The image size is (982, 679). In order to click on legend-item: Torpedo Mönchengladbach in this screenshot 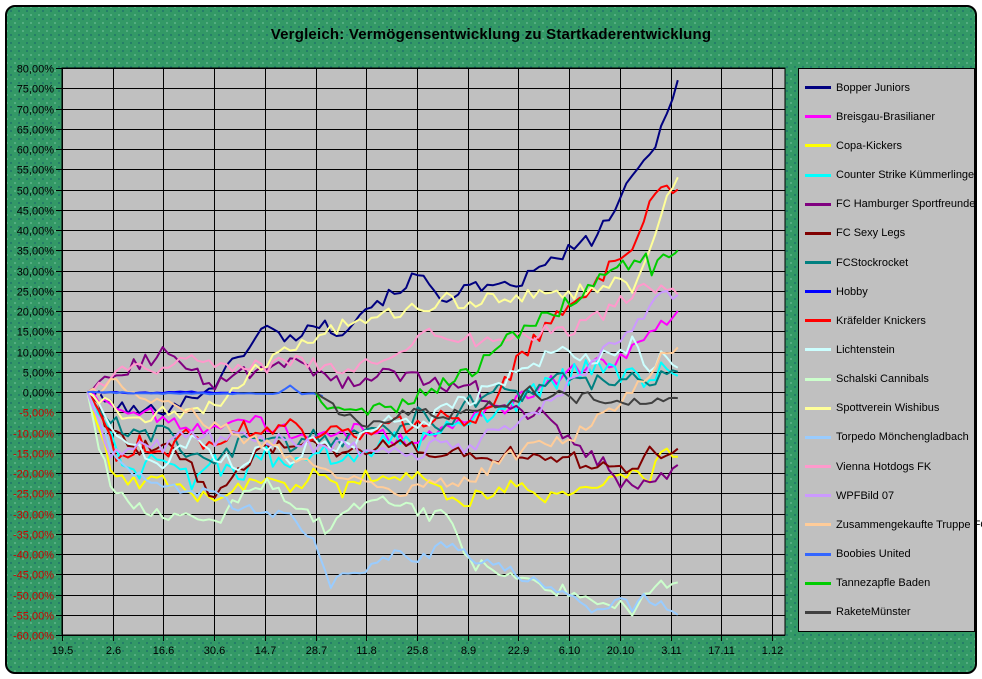, I will do `click(889, 437)`.